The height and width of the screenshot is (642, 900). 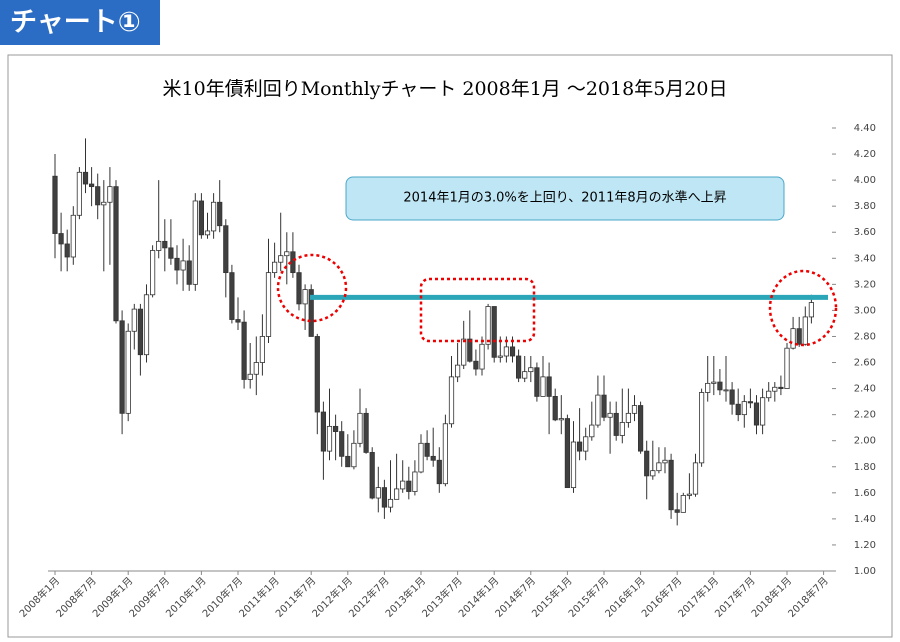 What do you see at coordinates (865, 154) in the screenshot?
I see `y-tick-label: 4.20` at bounding box center [865, 154].